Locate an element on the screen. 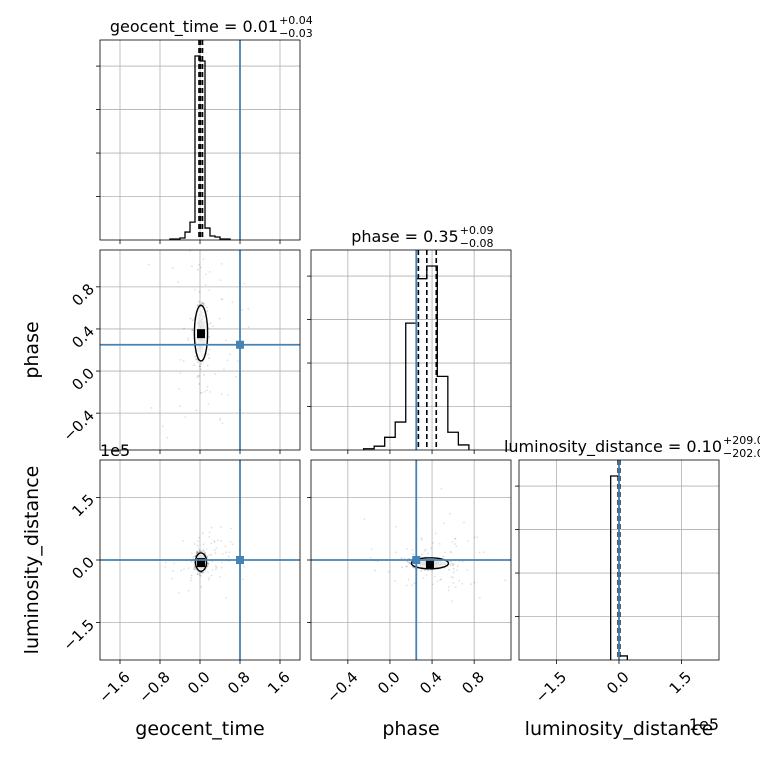  tick-label-phase: −0.4 is located at coordinates (342, 687).